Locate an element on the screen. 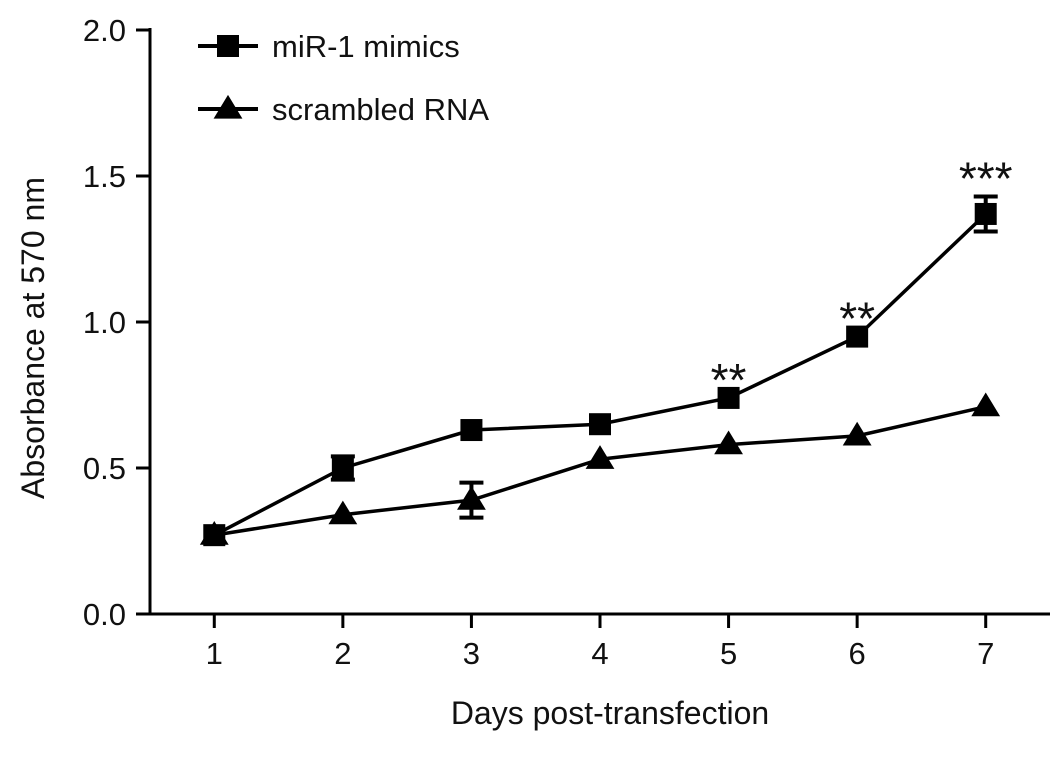 This screenshot has width=1063, height=757. legend-item: miR-1 mimics is located at coordinates (329, 46).